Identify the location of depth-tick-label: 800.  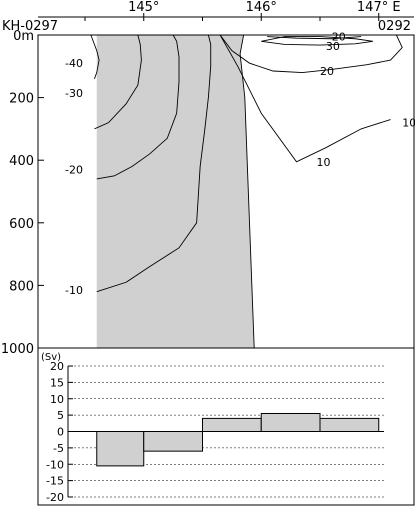
(21, 286).